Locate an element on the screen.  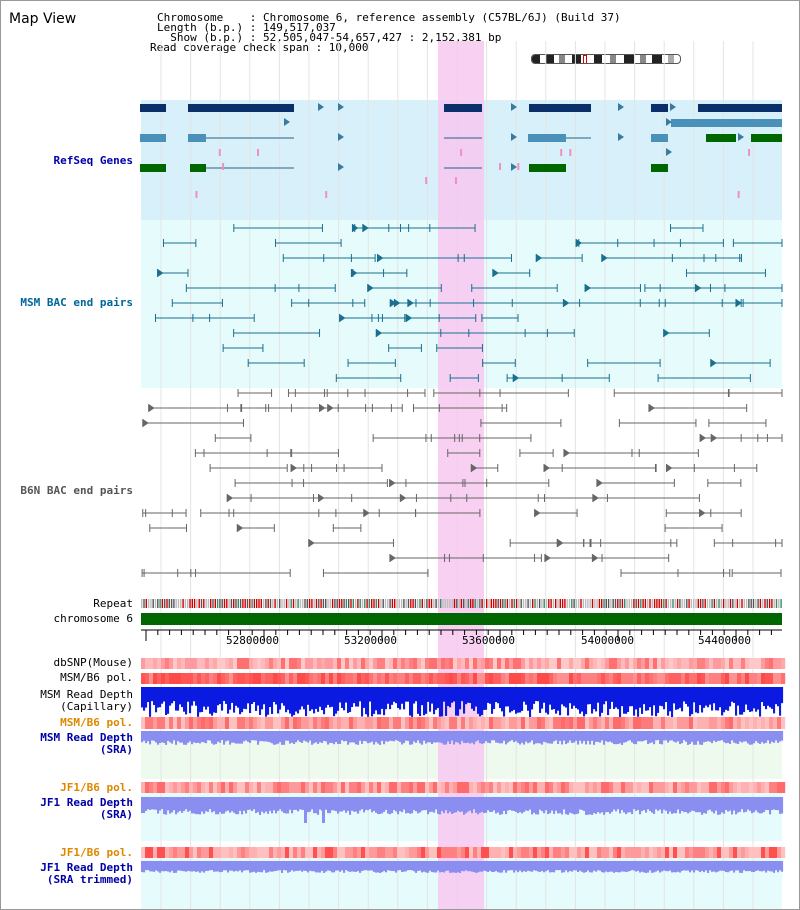
refseq-gene is located at coordinates (659, 168).